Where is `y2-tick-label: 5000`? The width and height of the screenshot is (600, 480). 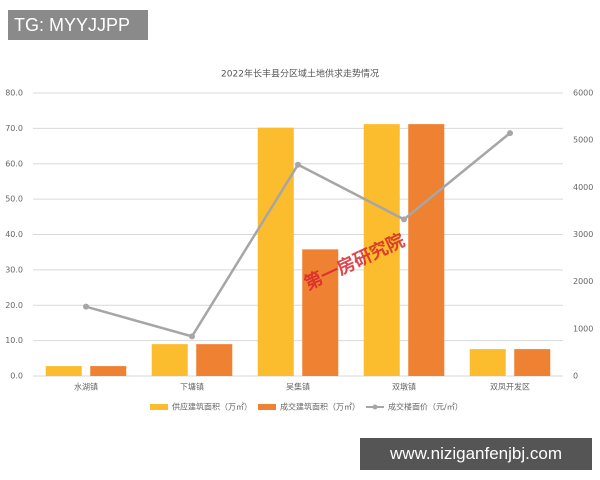
y2-tick-label: 5000 is located at coordinates (583, 140).